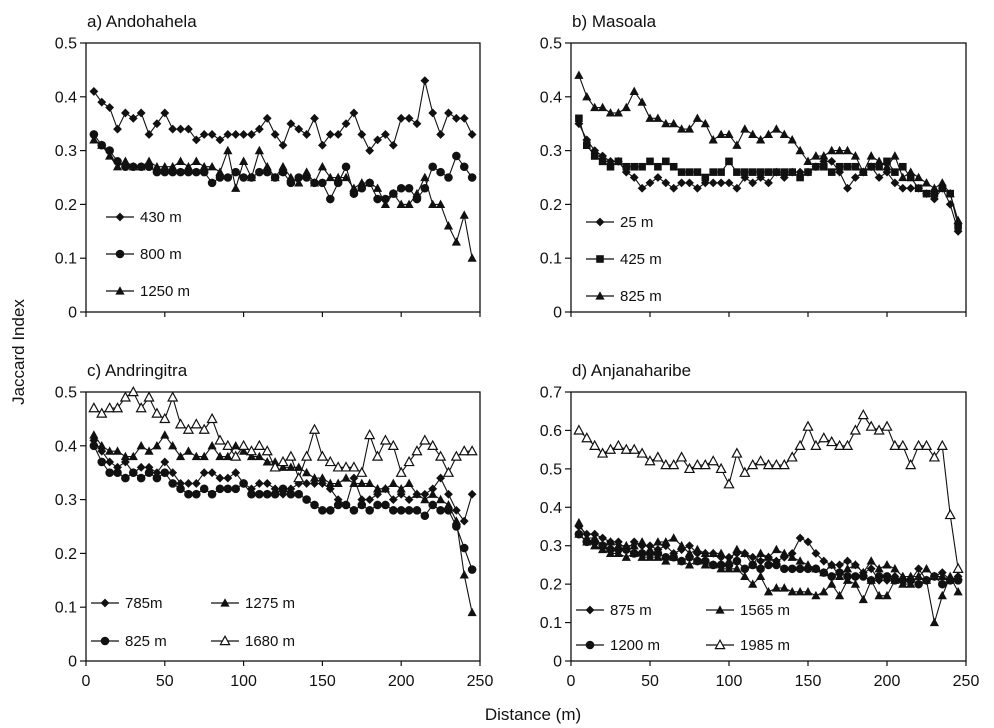  Describe the element at coordinates (571, 681) in the screenshot. I see `x-tick-label: 0` at that location.